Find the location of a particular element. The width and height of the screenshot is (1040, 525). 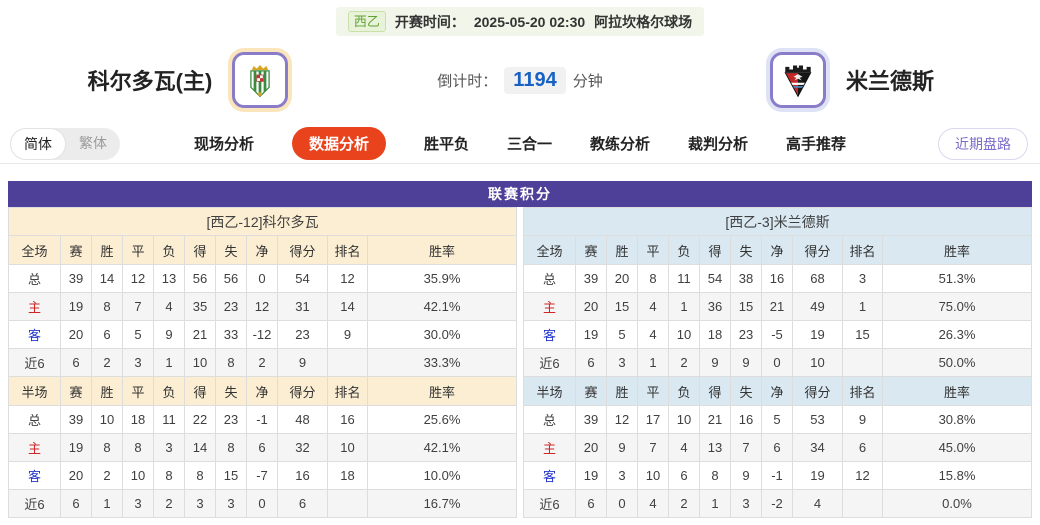

table-row: 总 39 10 18 11 22 23 -1 48 16 25.6% is located at coordinates (262, 419).